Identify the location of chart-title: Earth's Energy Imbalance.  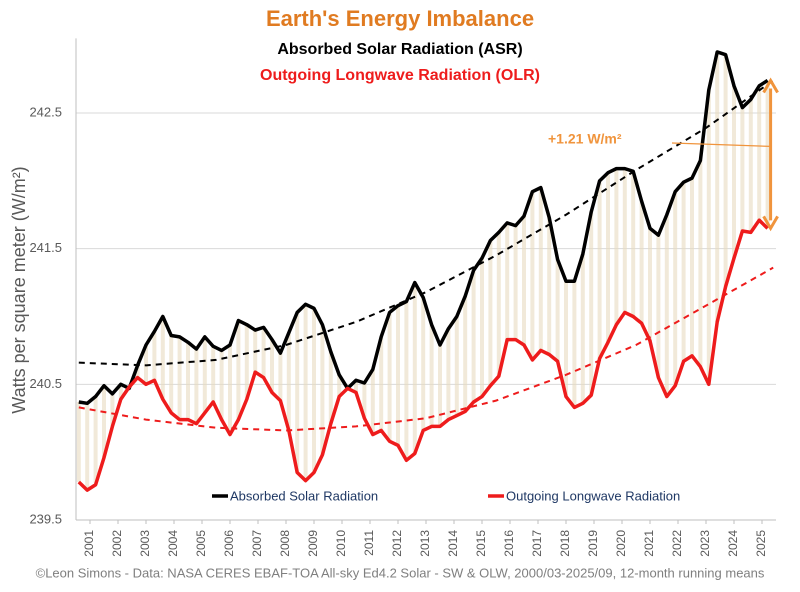
(400, 18).